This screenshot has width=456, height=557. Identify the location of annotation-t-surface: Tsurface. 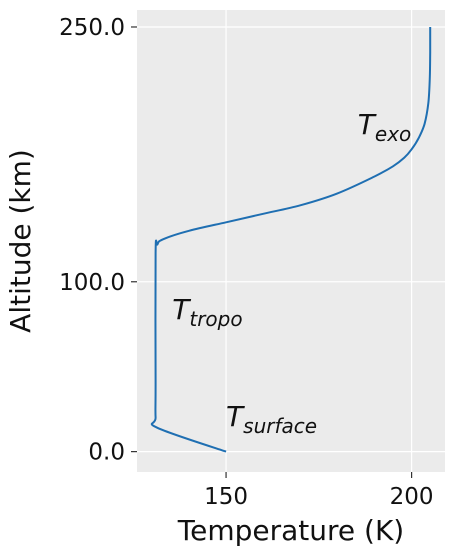
(271, 419).